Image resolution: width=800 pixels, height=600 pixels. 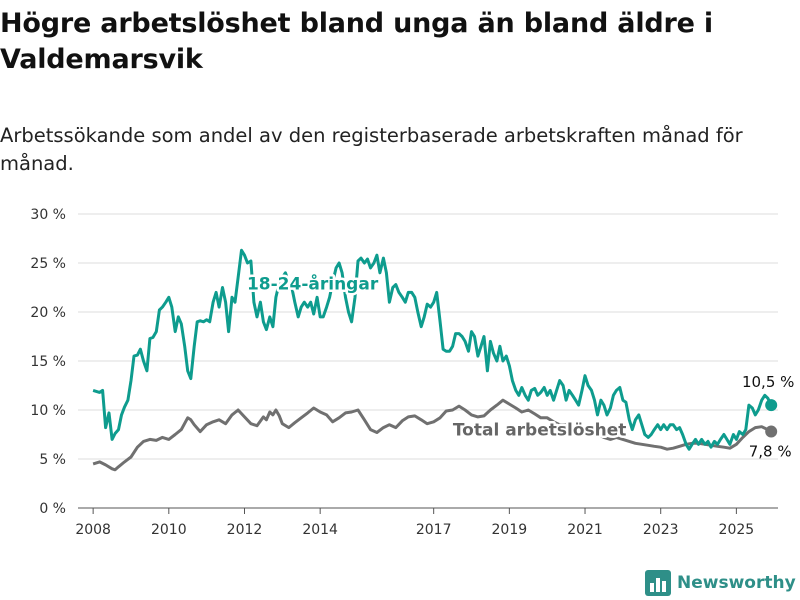 What do you see at coordinates (93, 530) in the screenshot?
I see `x-tick-label: 2008` at bounding box center [93, 530].